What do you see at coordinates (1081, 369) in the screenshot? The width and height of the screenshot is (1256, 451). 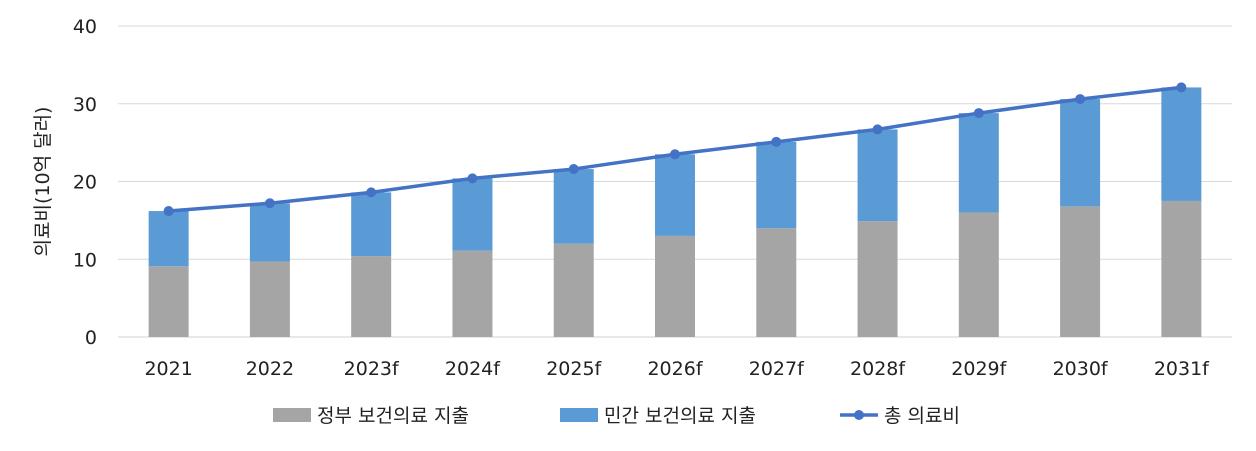 I see `x-tick-label: 2030f` at bounding box center [1081, 369].